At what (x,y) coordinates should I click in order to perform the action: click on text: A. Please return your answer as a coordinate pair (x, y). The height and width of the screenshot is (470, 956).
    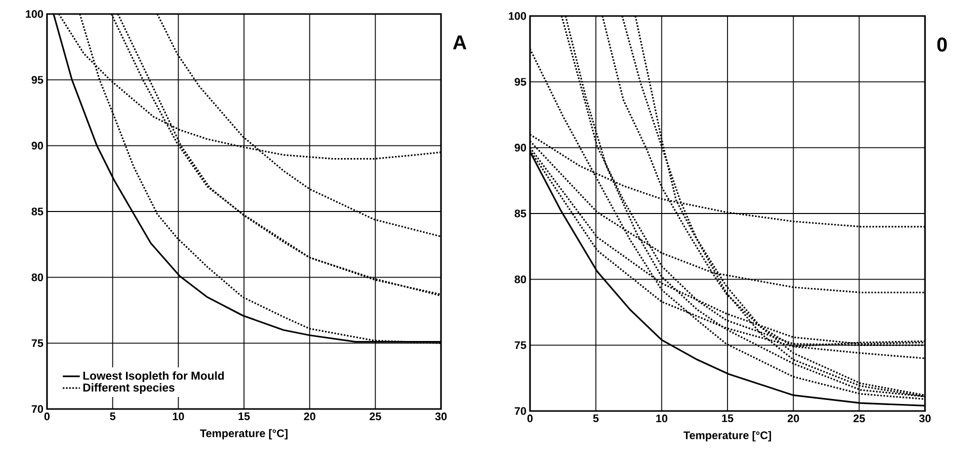
    Looking at the image, I should click on (459, 43).